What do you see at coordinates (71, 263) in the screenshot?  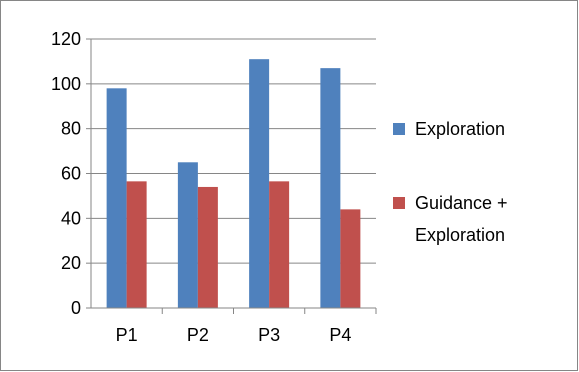 I see `y-tick-label: 20` at bounding box center [71, 263].